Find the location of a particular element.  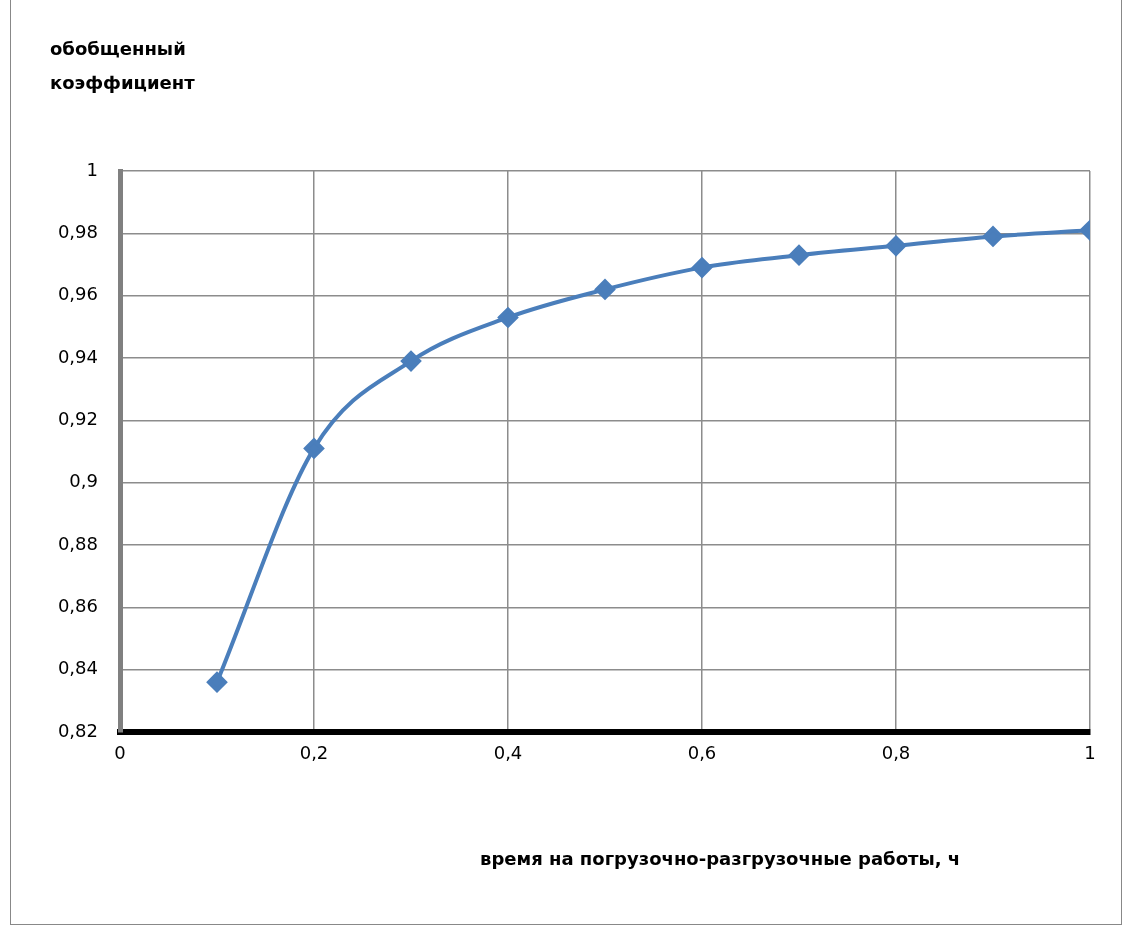

x-tick-label: 0,8 is located at coordinates (896, 753).